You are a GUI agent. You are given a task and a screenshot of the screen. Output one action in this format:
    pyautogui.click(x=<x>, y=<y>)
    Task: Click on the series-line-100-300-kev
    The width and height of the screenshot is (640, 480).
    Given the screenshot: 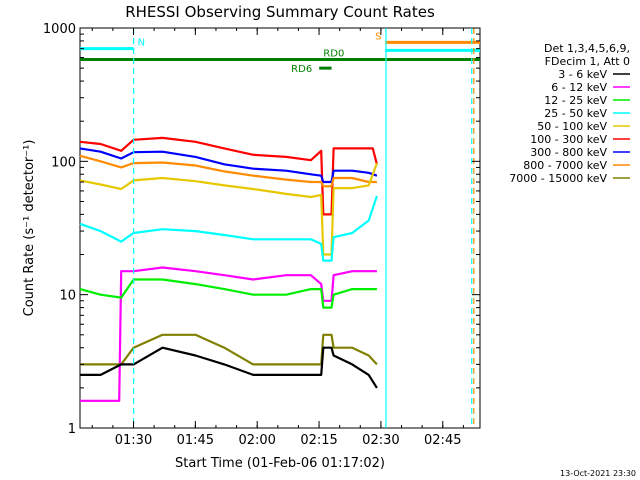 What is the action you would take?
    pyautogui.click(x=228, y=176)
    